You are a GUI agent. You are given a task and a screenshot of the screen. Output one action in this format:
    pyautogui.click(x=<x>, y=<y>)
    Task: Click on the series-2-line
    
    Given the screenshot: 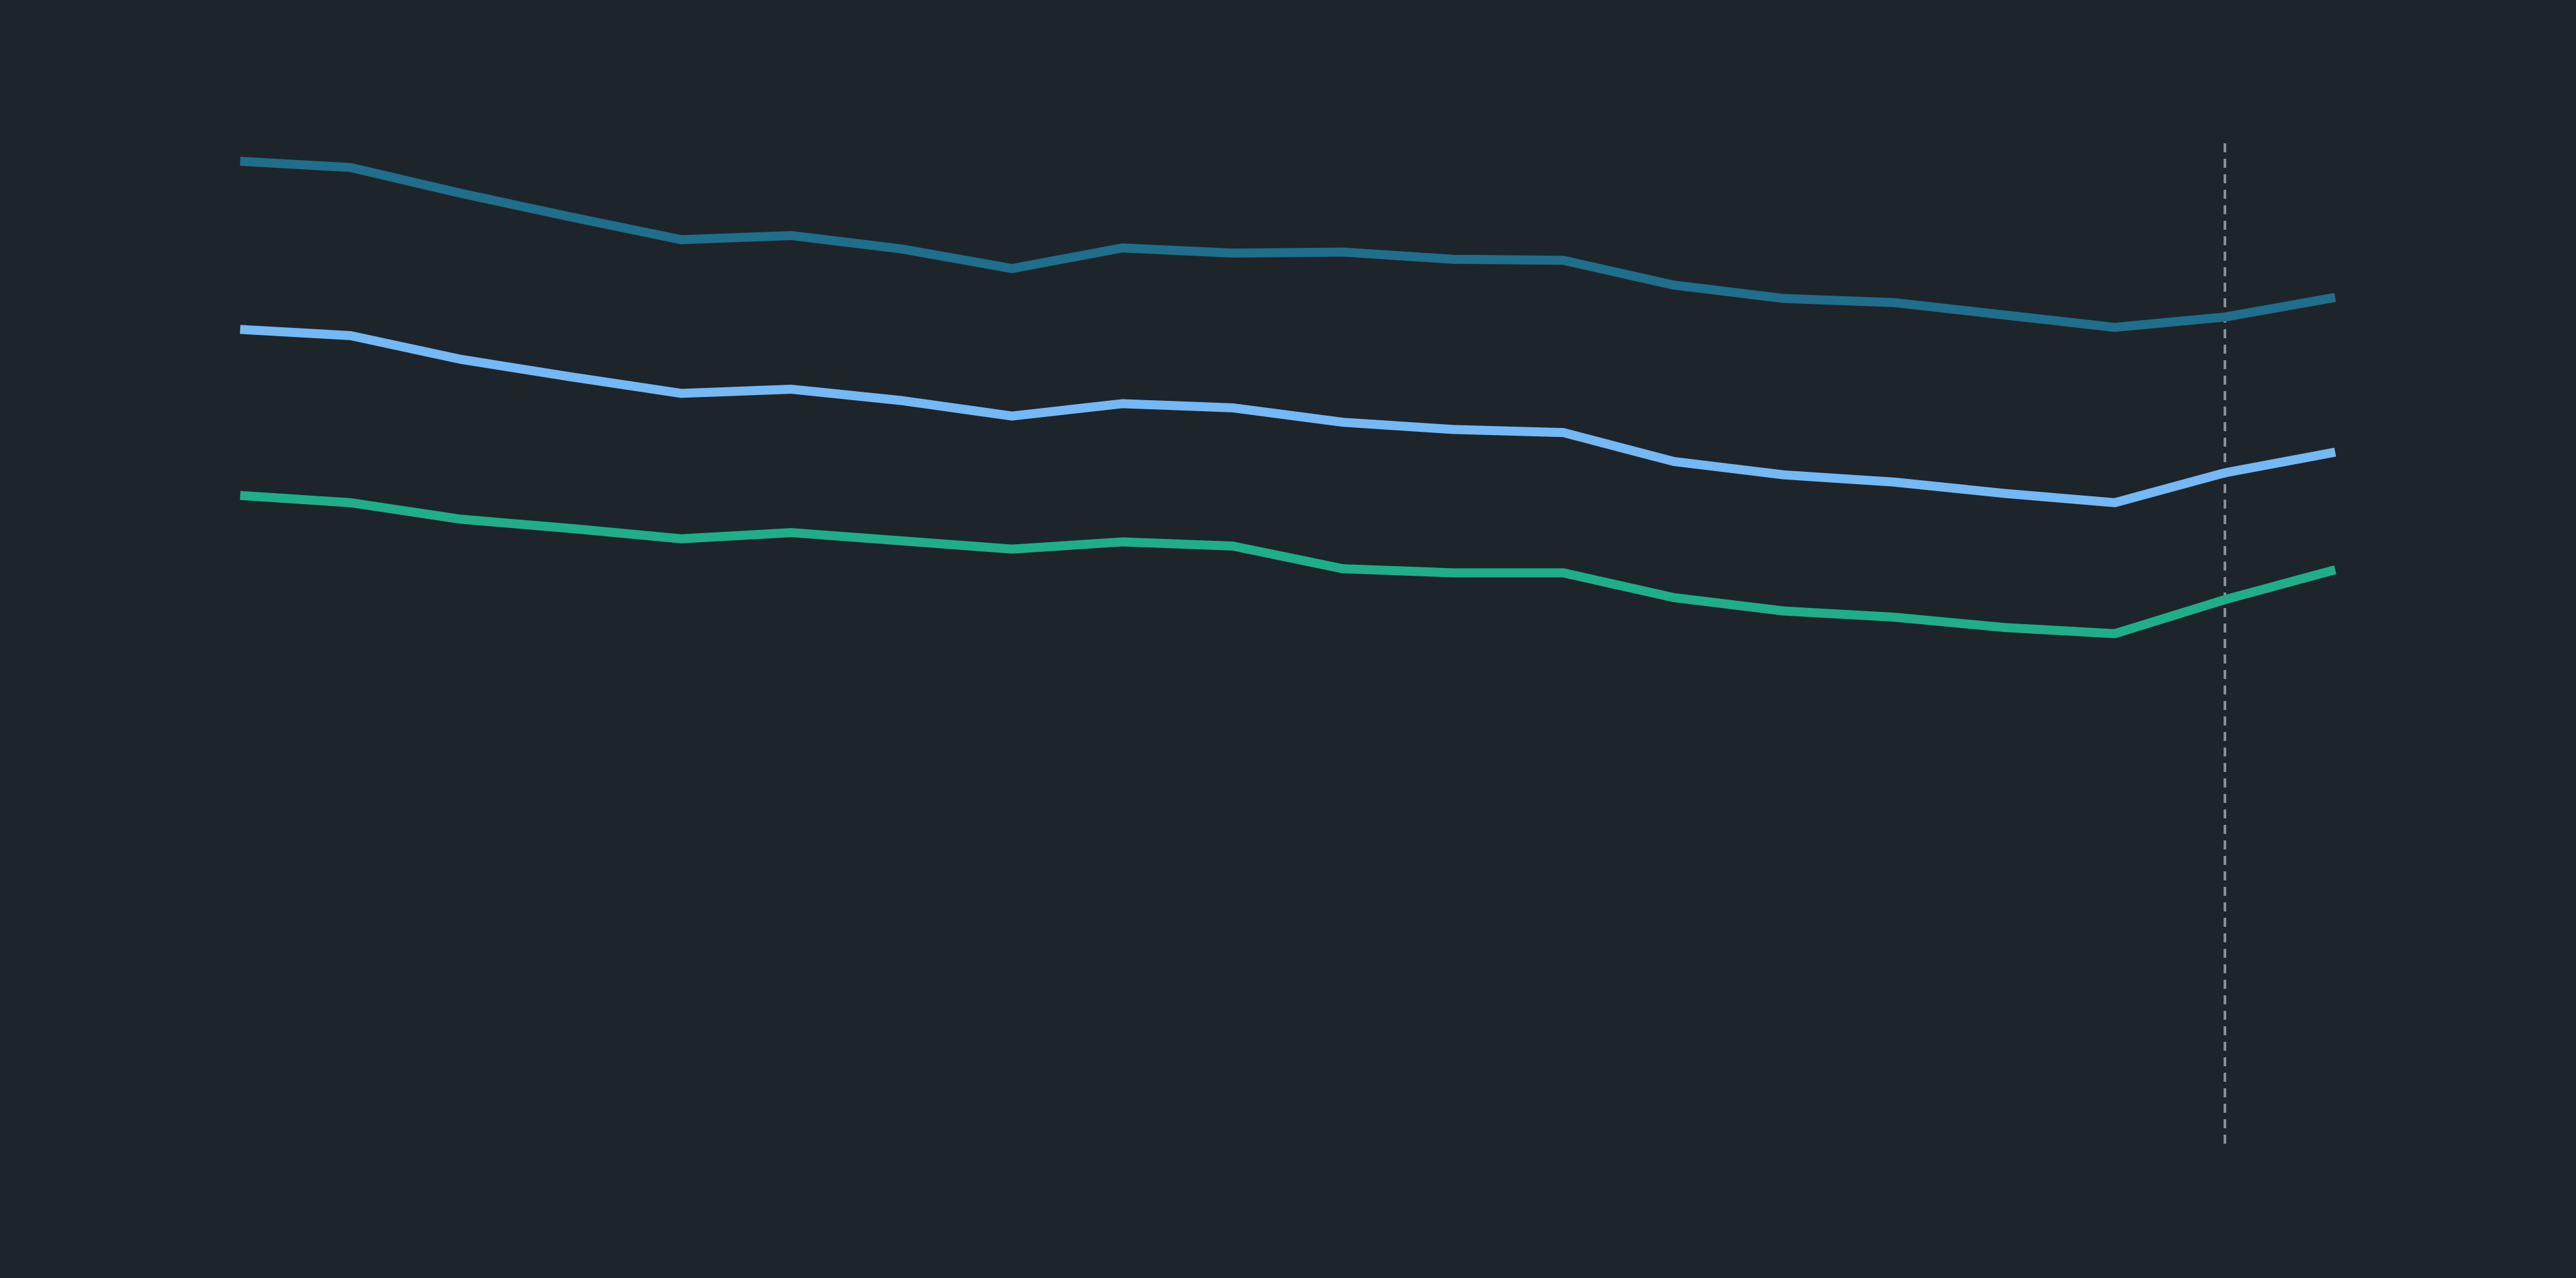 What is the action you would take?
    pyautogui.click(x=1288, y=416)
    